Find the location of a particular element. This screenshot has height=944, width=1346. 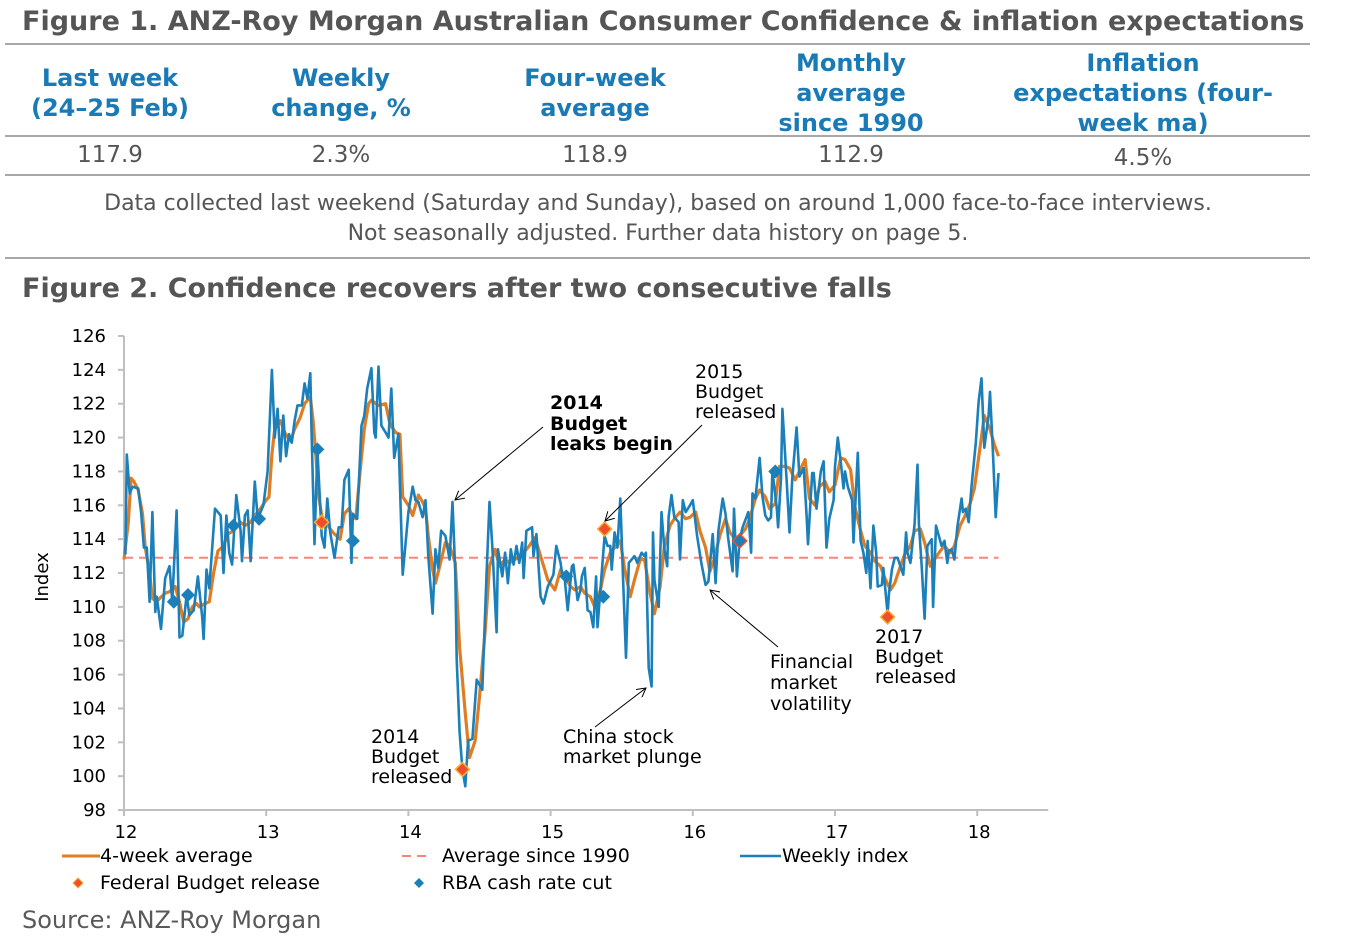

column-value-four-week-average: 118.9 is located at coordinates (595, 155).